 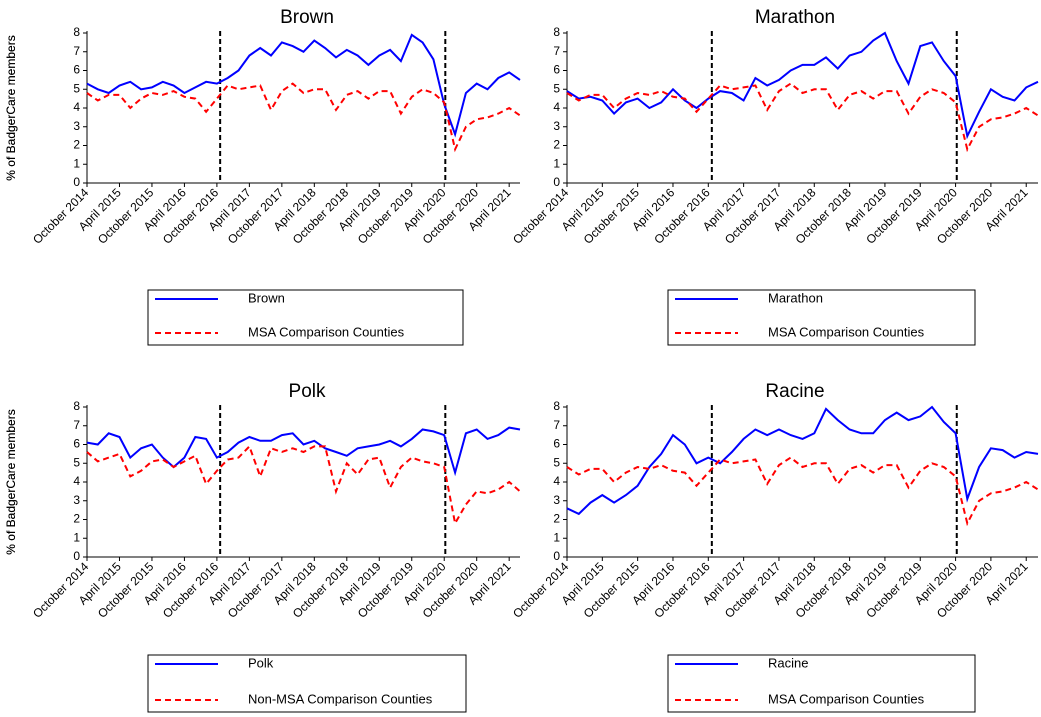 I want to click on legend-label: Non-MSA Comparison Counties, so click(x=340, y=698).